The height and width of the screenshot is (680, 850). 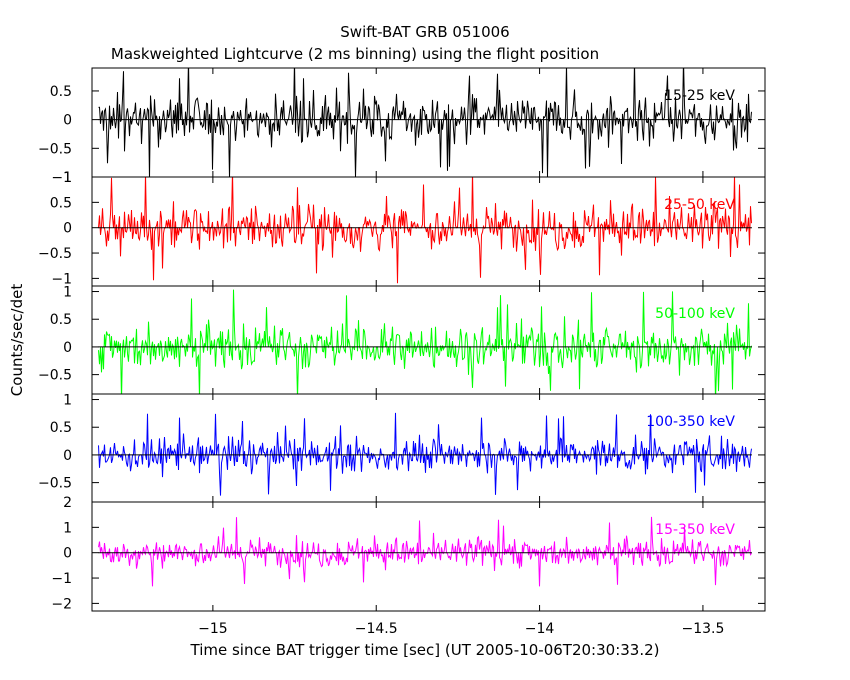 I want to click on band-label: 15-350 keV, so click(x=695, y=530).